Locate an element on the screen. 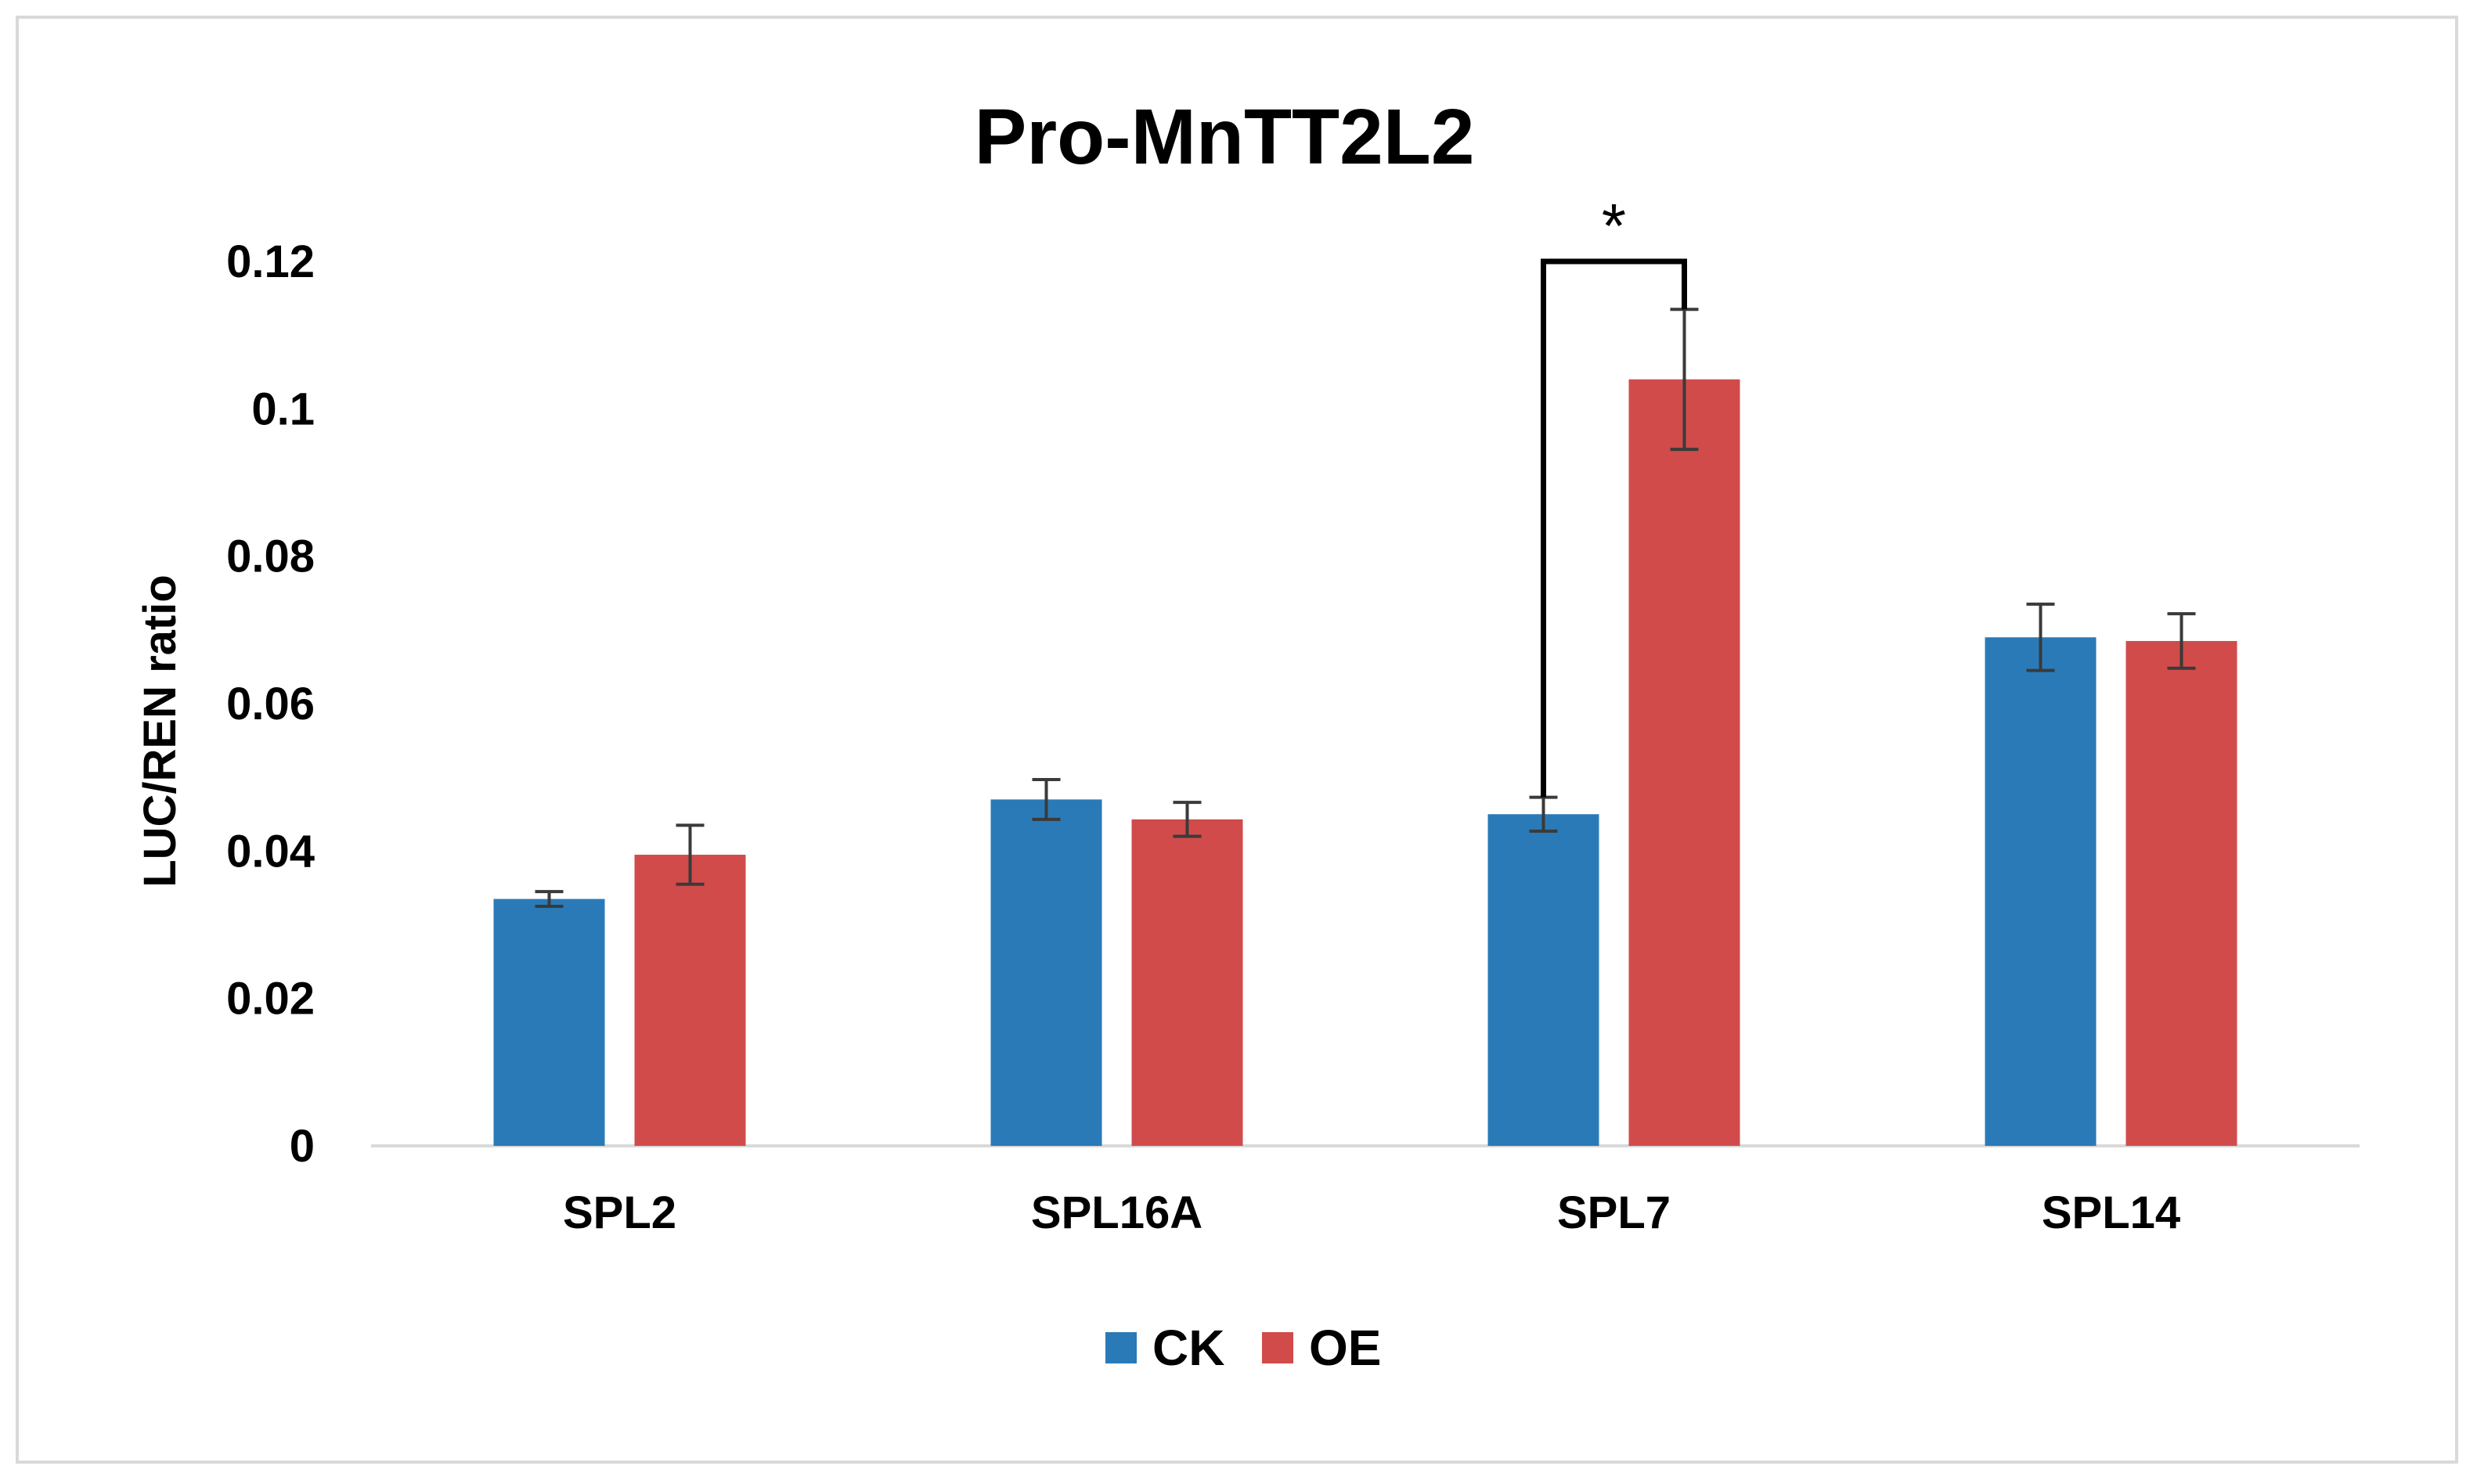 The height and width of the screenshot is (1484, 2477). significance-annotations: * is located at coordinates (1614, 494).